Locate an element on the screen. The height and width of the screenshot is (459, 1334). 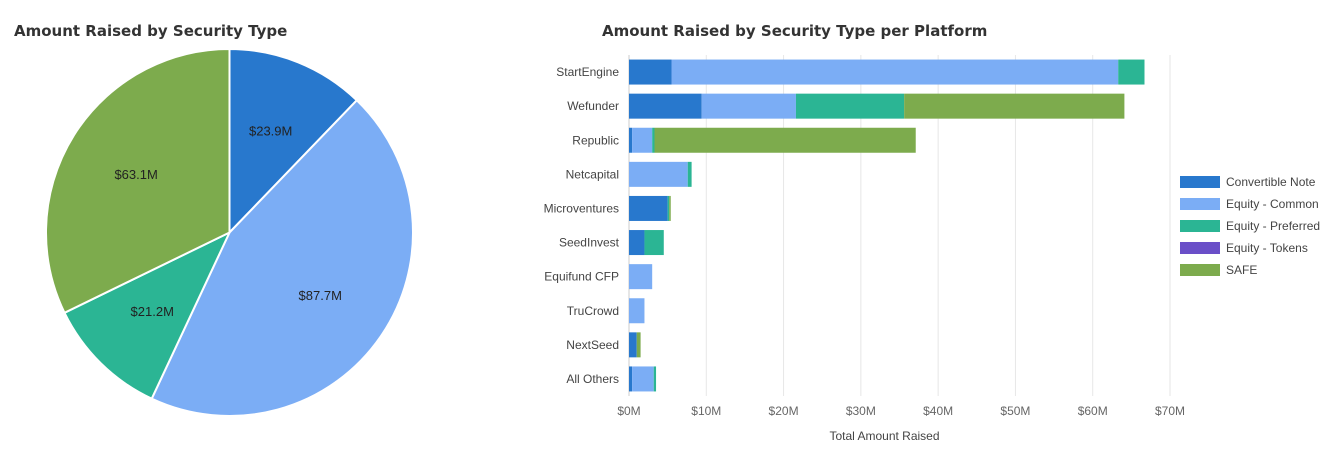
pie-chart-title: Amount Raised by Security Type is located at coordinates (151, 31).